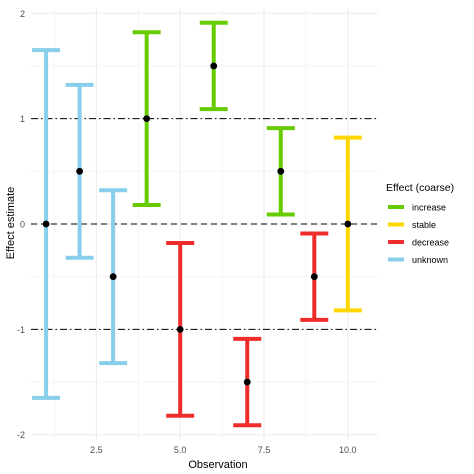  What do you see at coordinates (22, 119) in the screenshot?
I see `y-tick-label: 1` at bounding box center [22, 119].